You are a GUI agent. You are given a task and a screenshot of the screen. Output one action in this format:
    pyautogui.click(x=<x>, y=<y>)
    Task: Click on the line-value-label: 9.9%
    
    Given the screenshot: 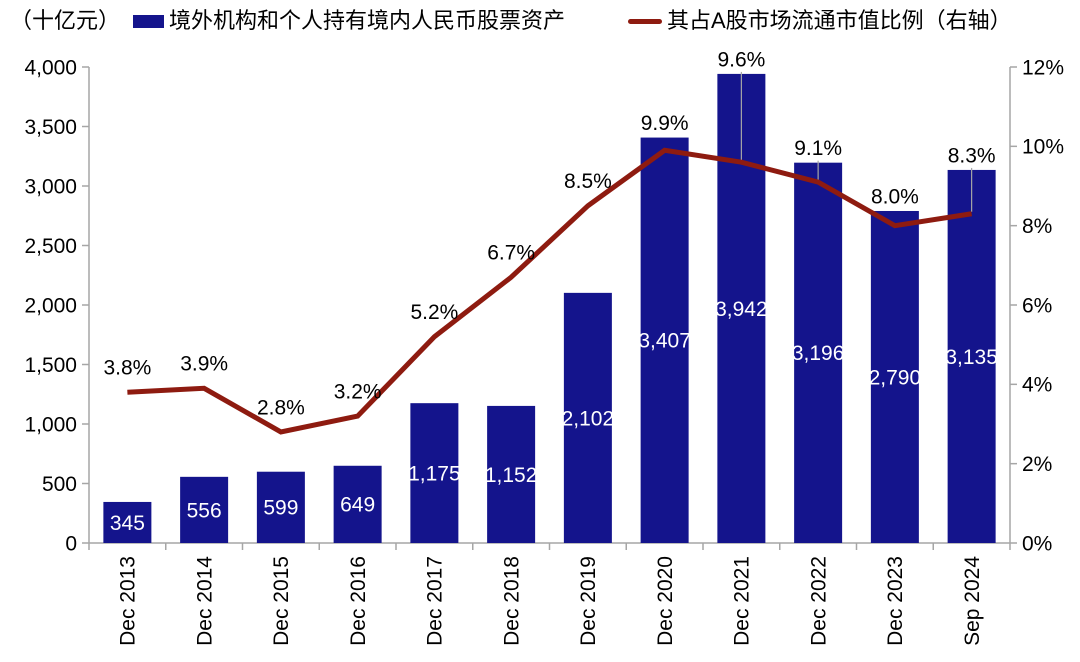 What is the action you would take?
    pyautogui.click(x=665, y=123)
    